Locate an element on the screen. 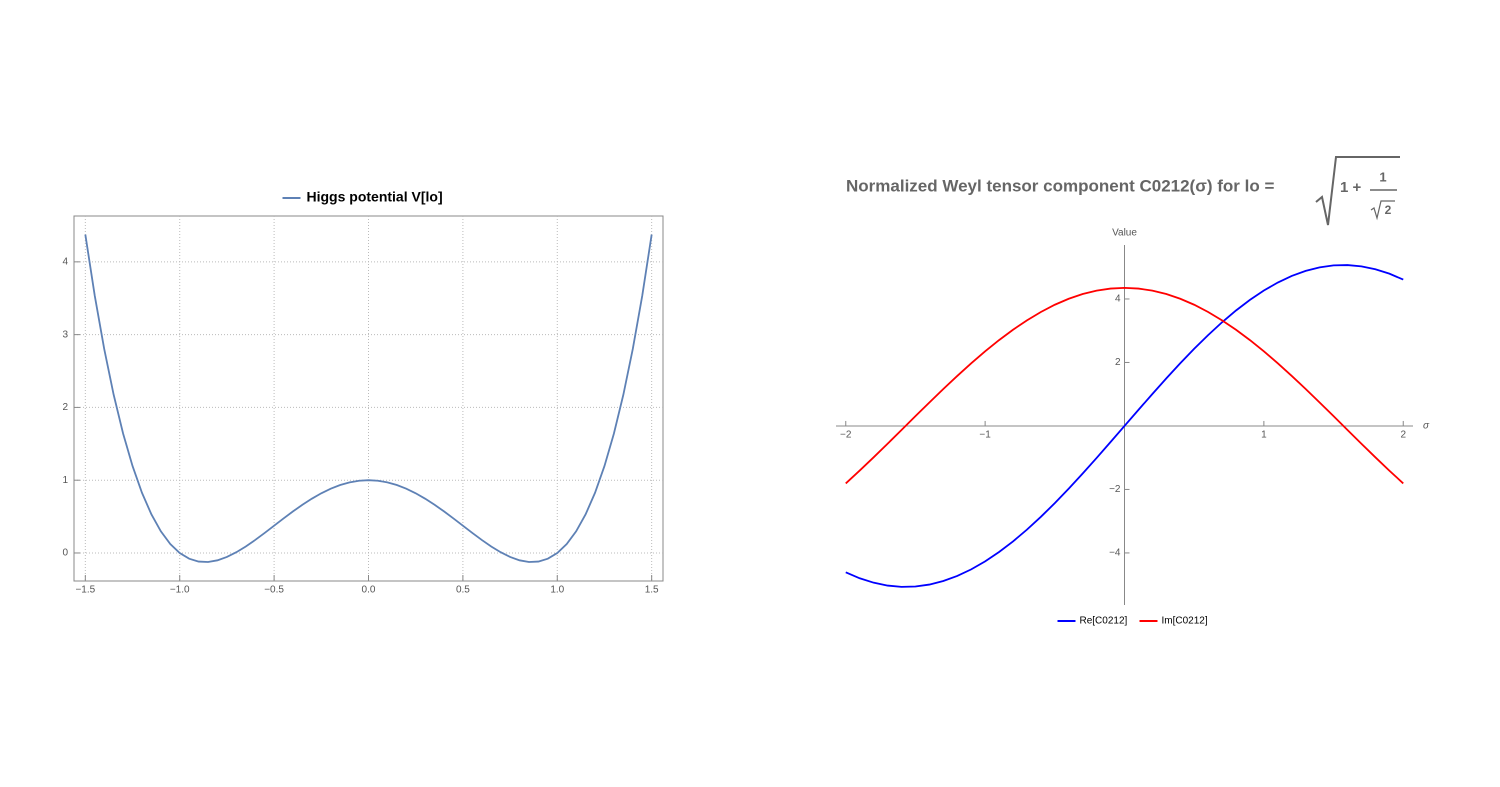 The height and width of the screenshot is (787, 1500). x-tick-label: −0.5 is located at coordinates (274, 590).